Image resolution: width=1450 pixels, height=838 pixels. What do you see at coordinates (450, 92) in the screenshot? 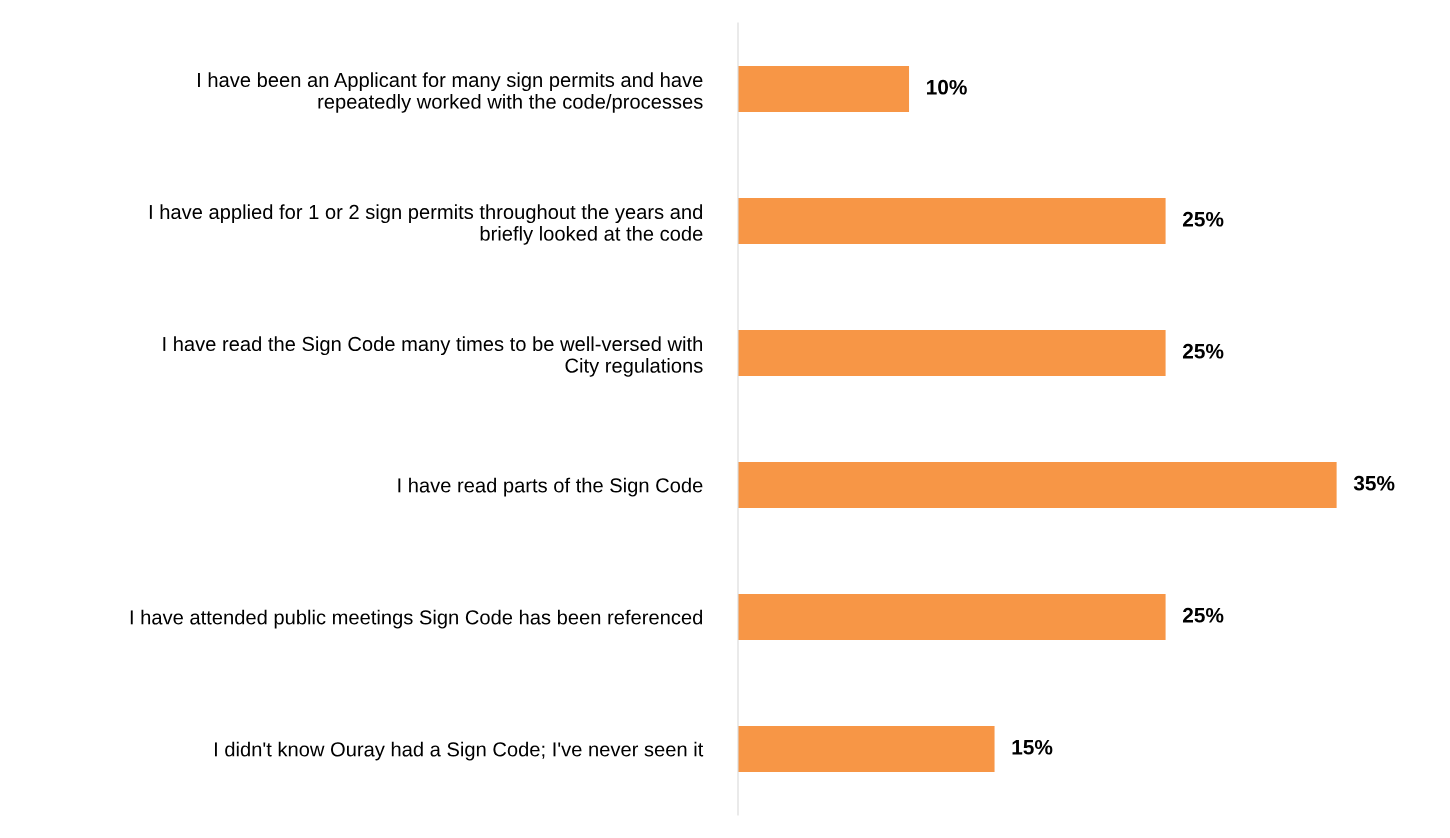
I see `y-tick-label: I have been an Applicant for many sign permits and have repeatedly worked with the code/processes` at bounding box center [450, 92].